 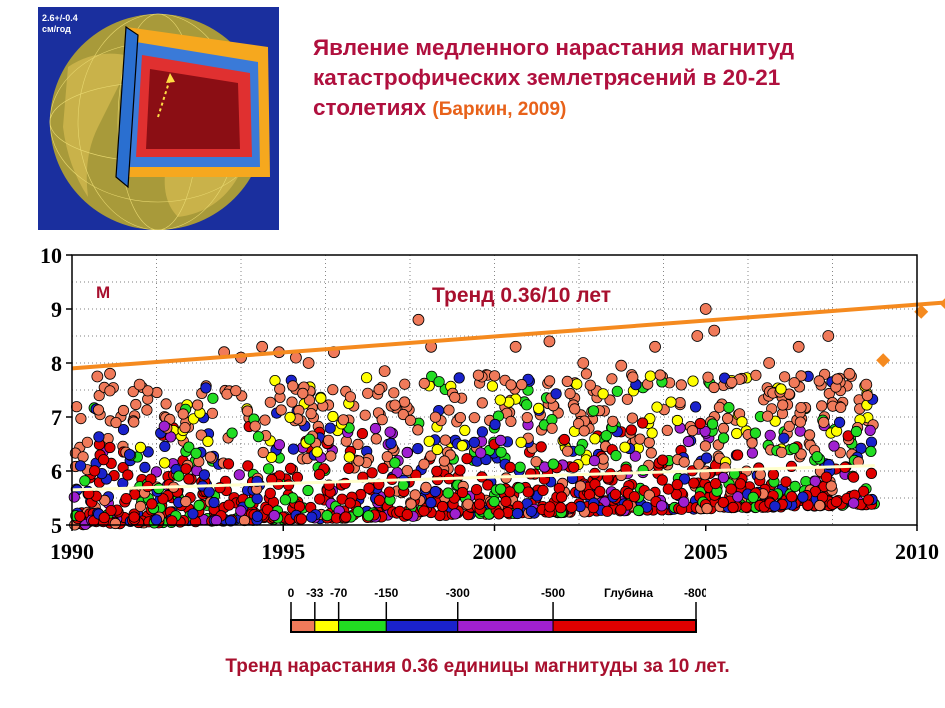 I want to click on depth-color-bar, so click(x=493, y=626).